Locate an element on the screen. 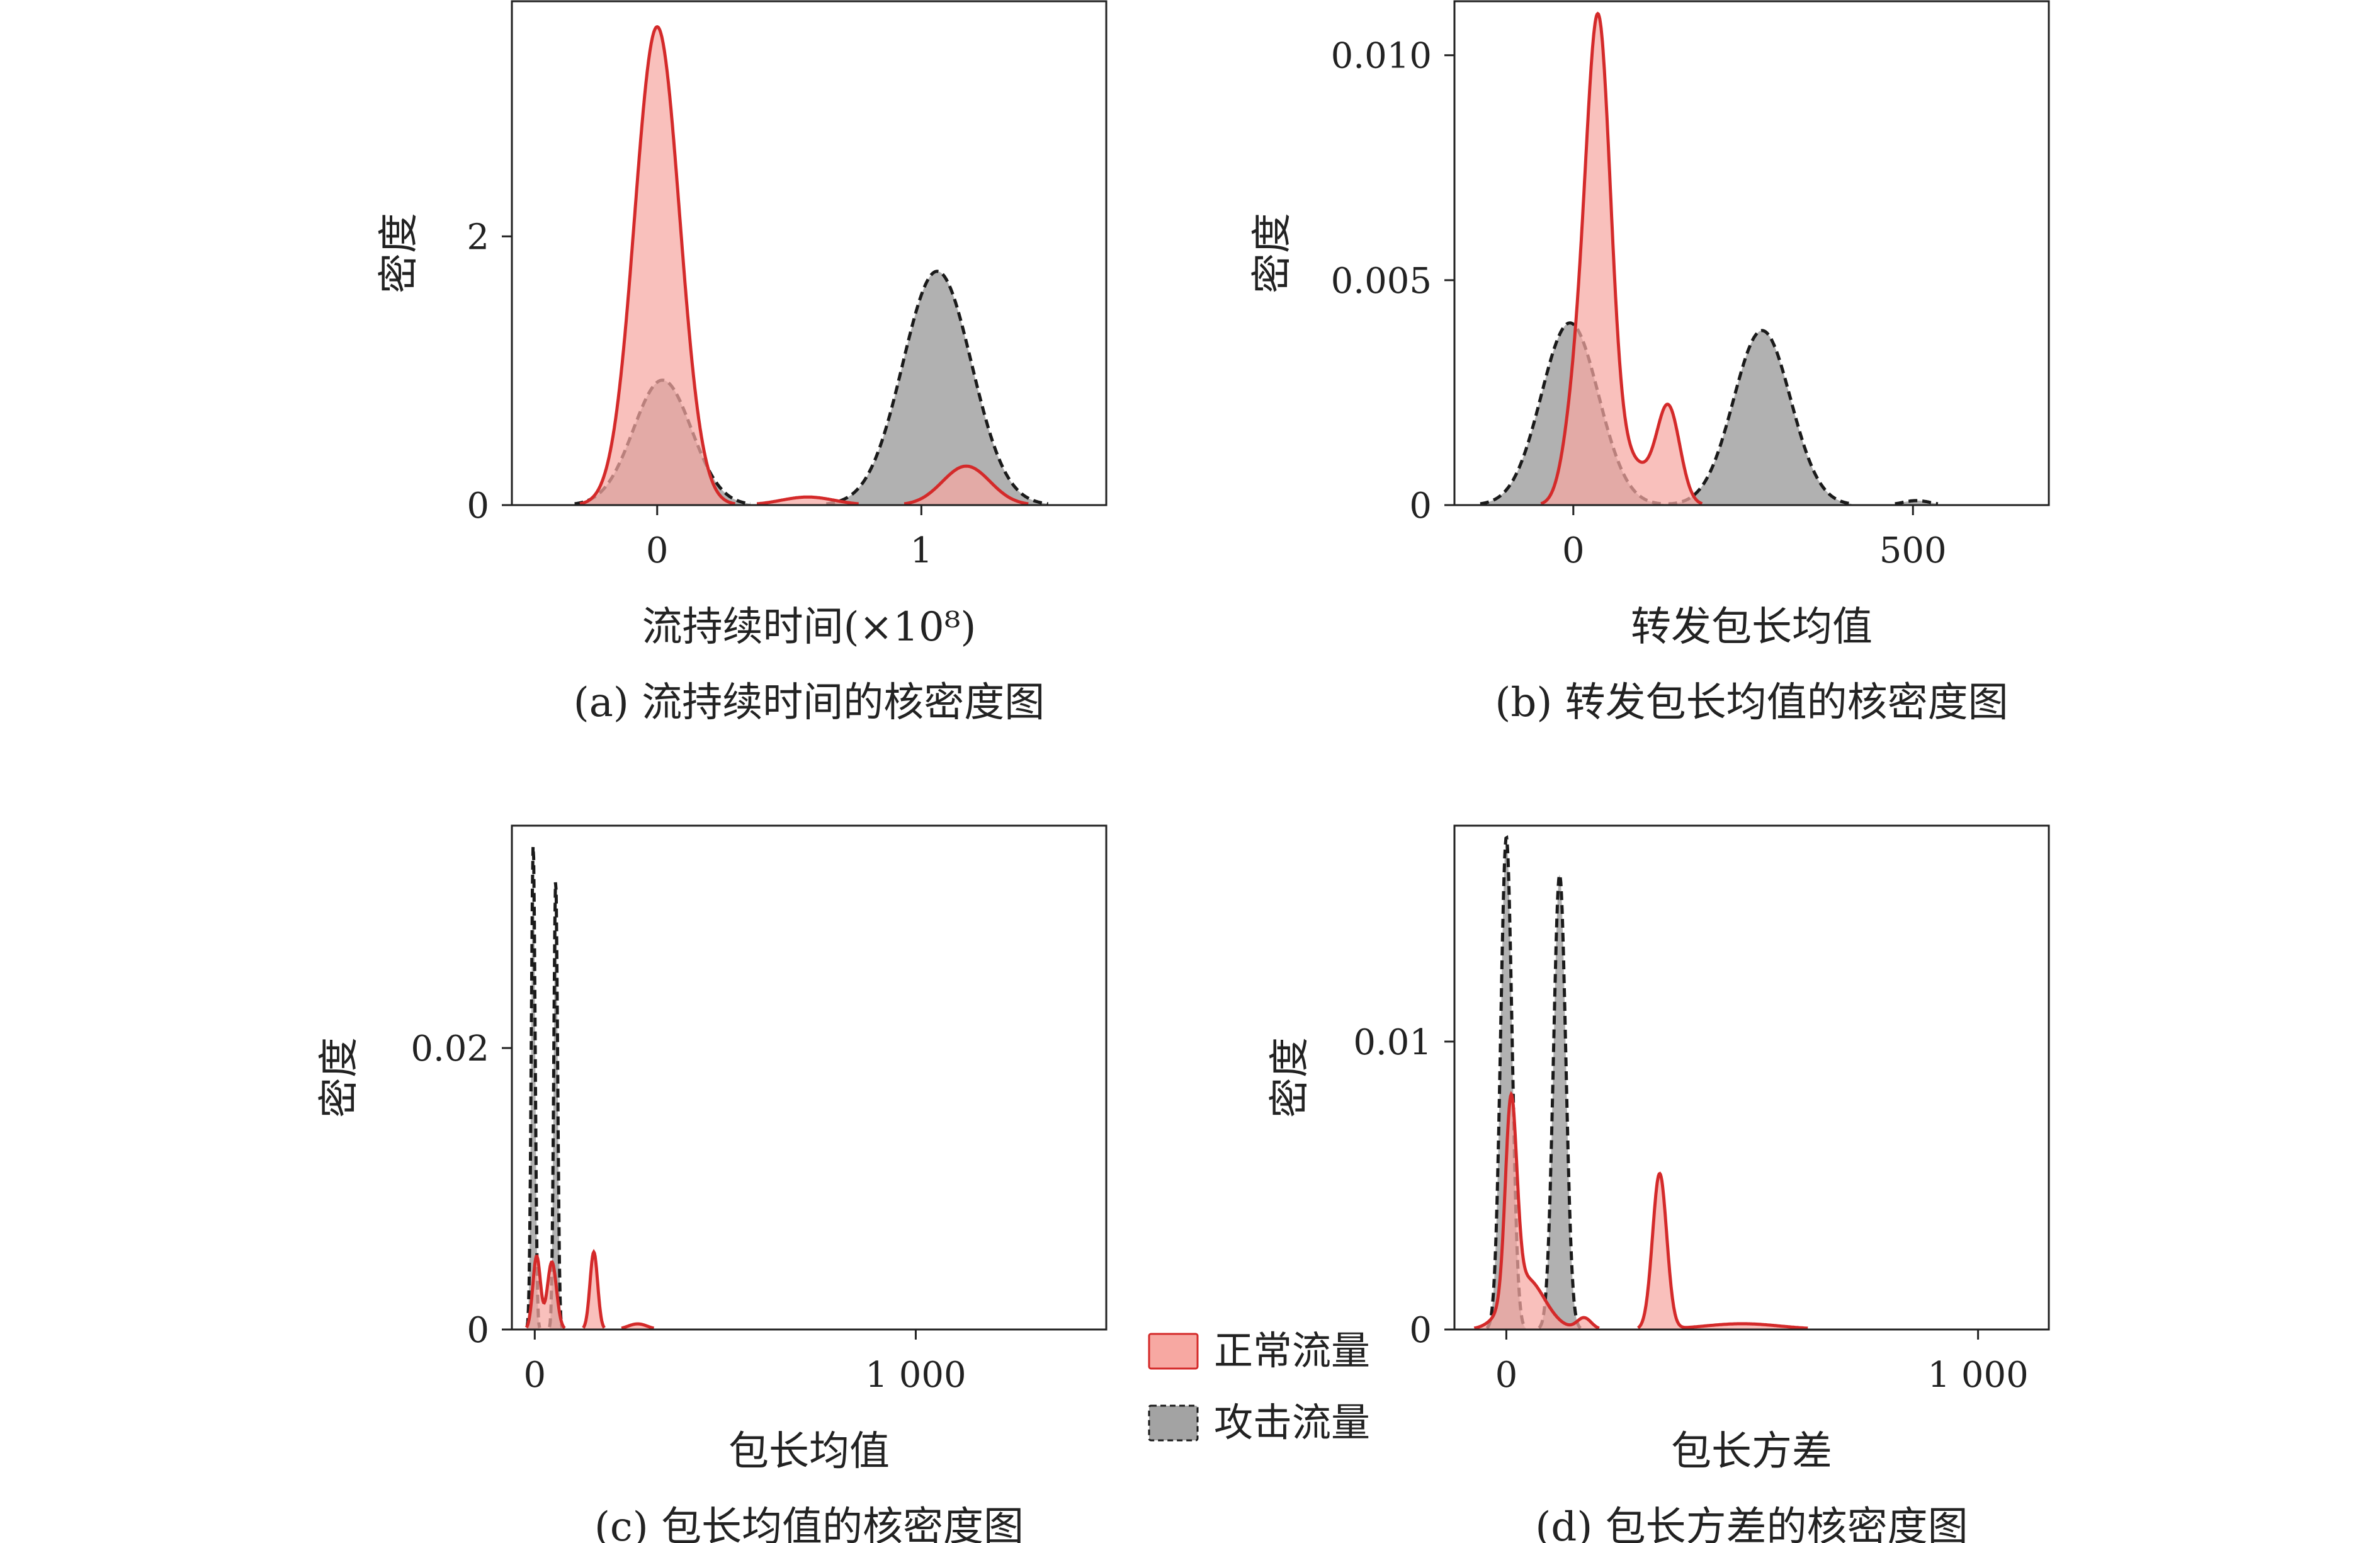 This screenshot has width=2380, height=1543. y-tick-label: 0.01 is located at coordinates (1392, 1042).